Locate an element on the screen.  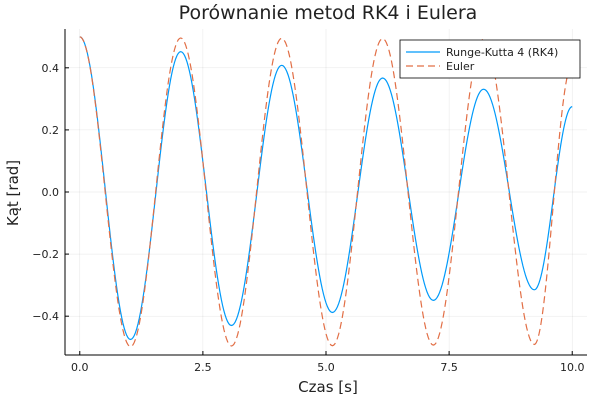
legend-label-0: Runge-Kutta 4 (RK4) is located at coordinates (502, 52).